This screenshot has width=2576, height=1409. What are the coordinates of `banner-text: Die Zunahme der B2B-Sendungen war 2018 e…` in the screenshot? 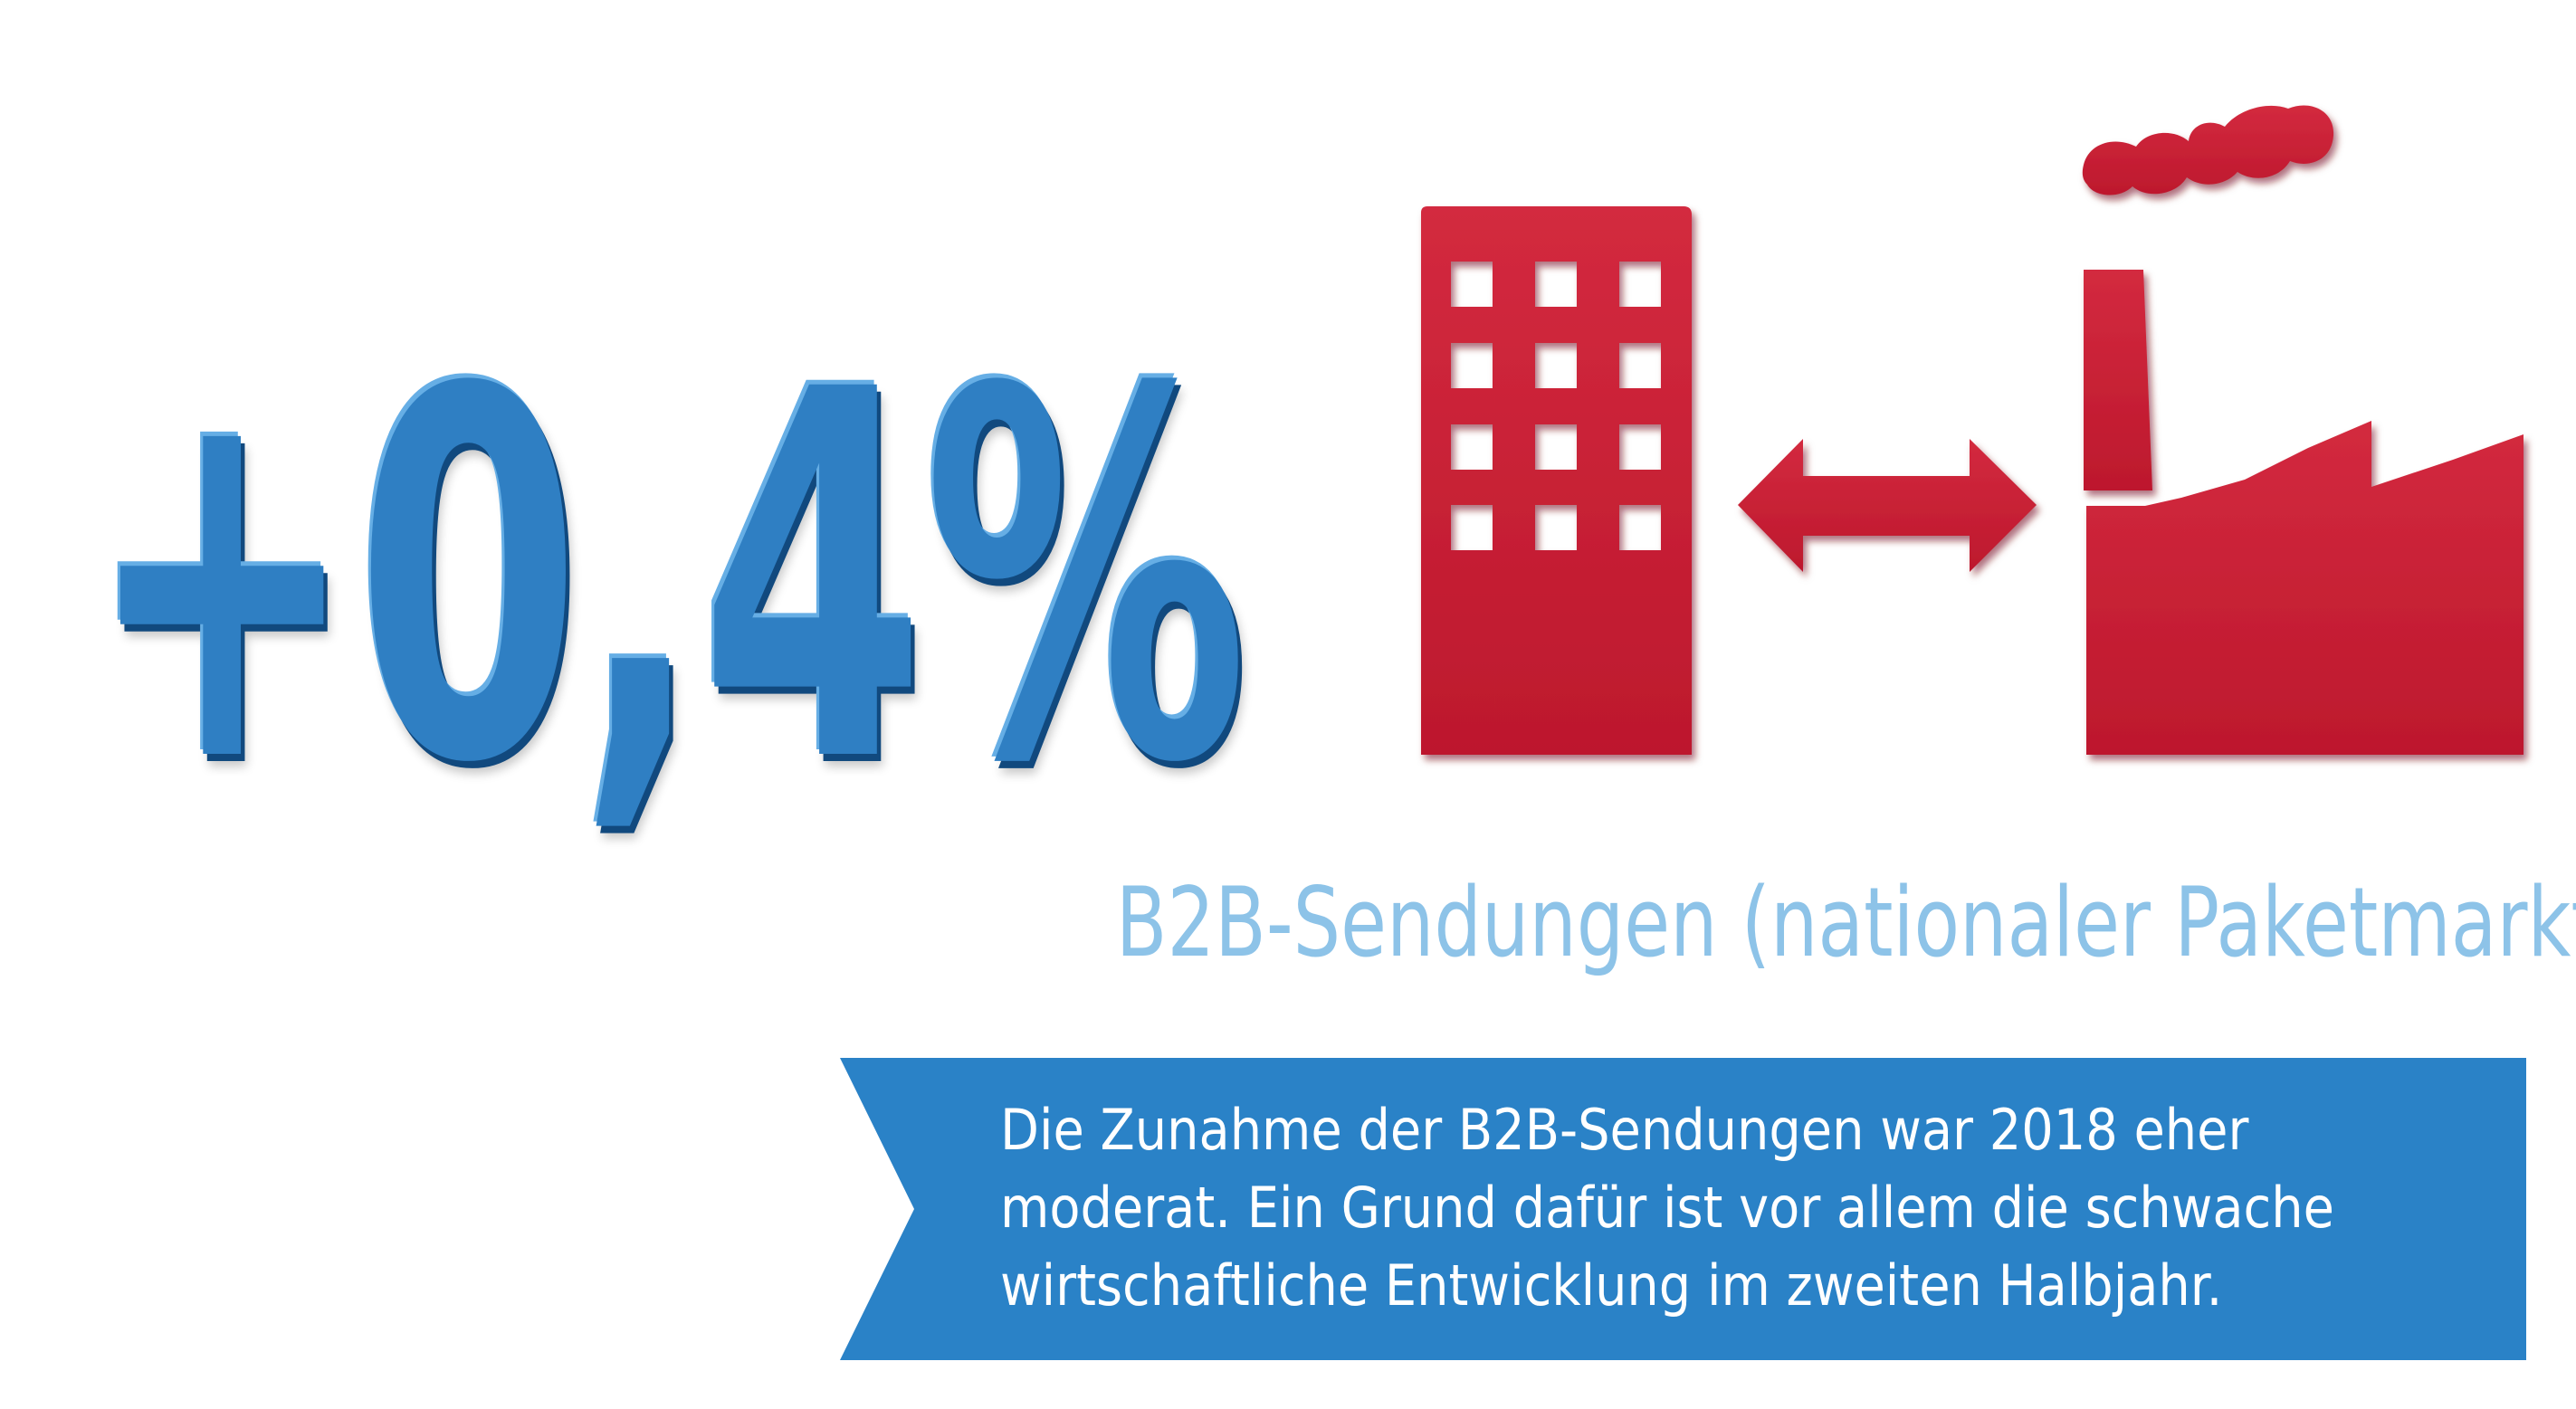 It's located at (1710, 1208).